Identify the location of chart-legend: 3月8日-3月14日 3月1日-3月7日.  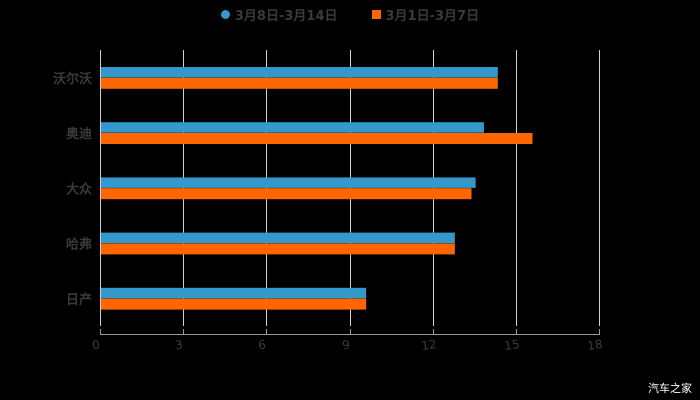
(350, 14).